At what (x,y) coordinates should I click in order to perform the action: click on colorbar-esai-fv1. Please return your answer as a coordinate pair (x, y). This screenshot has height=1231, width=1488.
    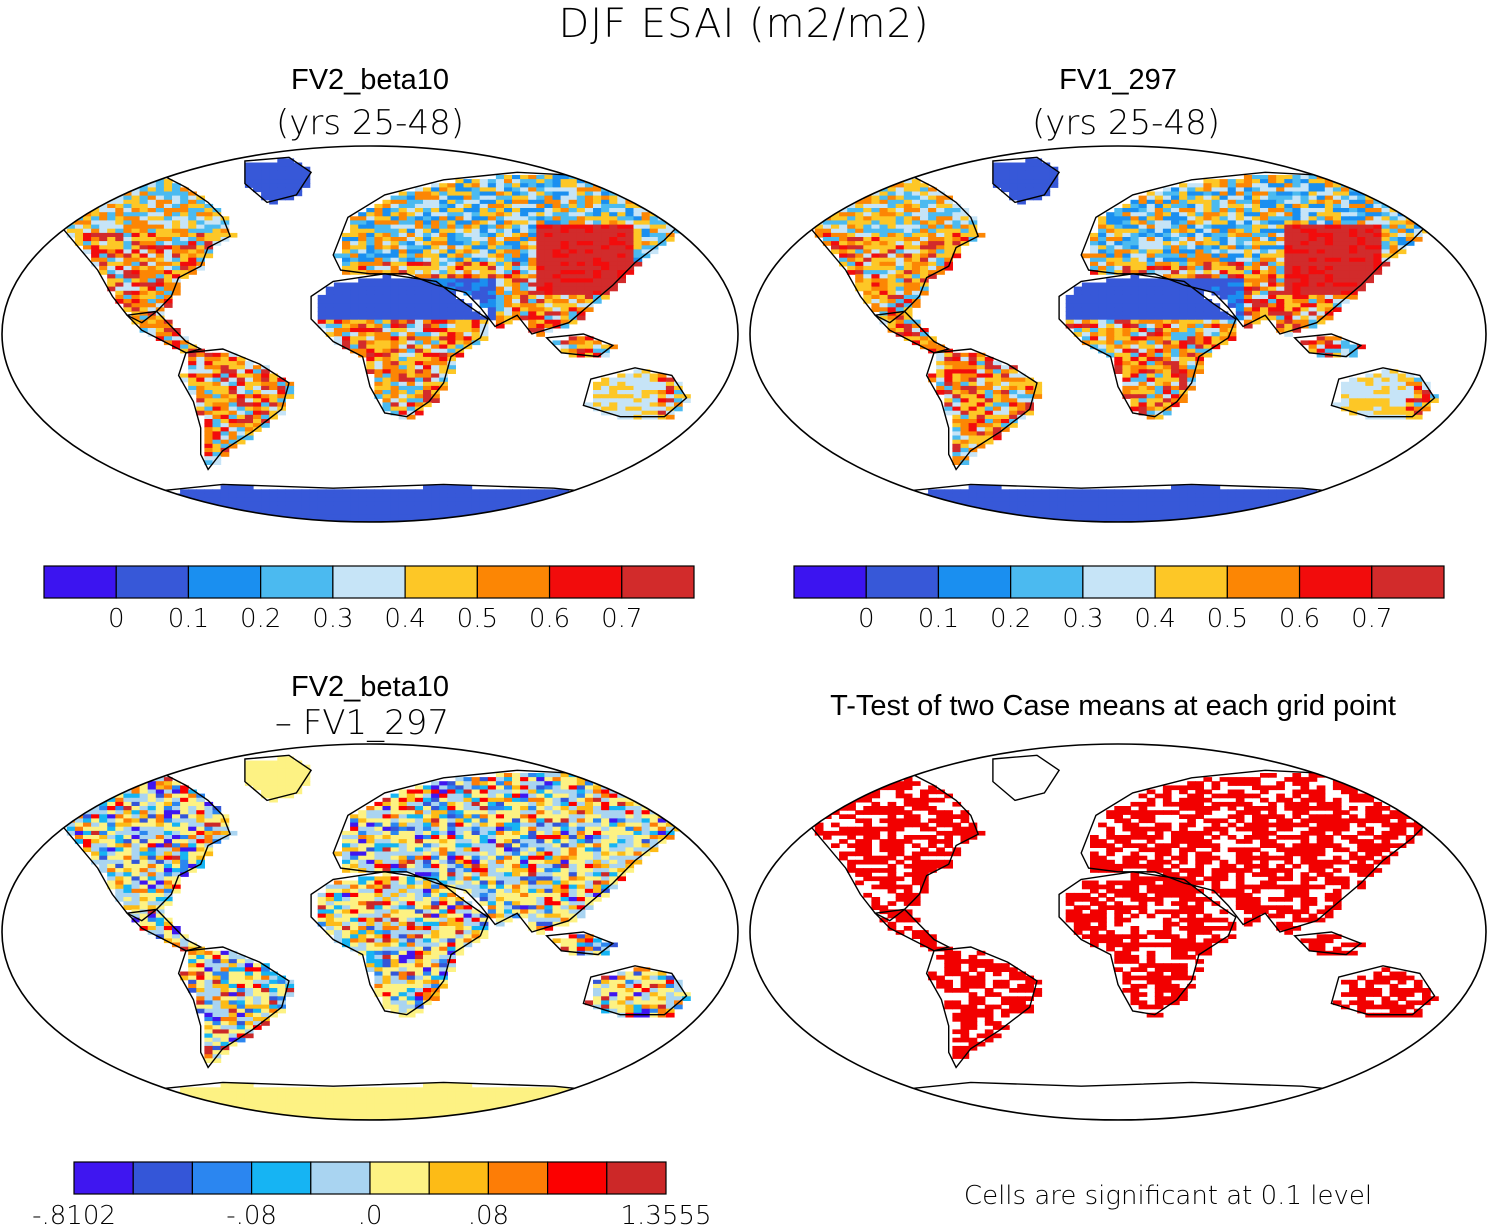
    Looking at the image, I should click on (1119, 582).